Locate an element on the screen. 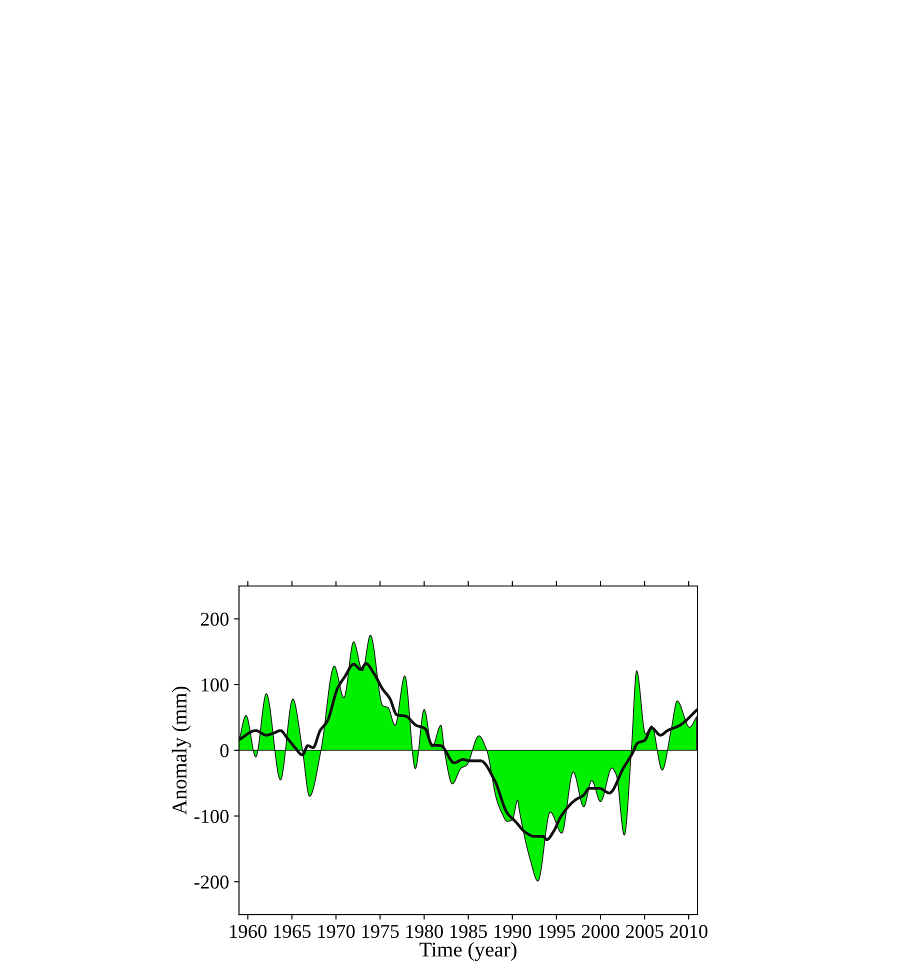 The image size is (901, 971). y-tick-label: 100 is located at coordinates (215, 685).